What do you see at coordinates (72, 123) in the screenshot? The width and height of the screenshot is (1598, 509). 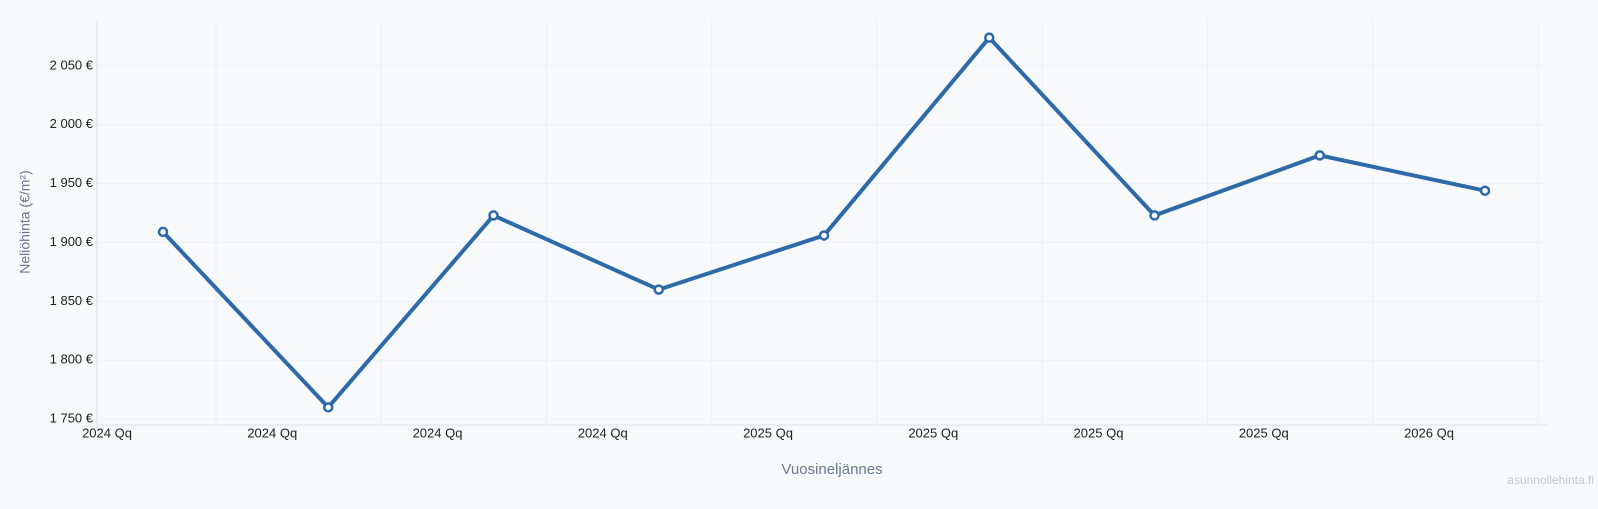 I see `y-tick-label: 2 000 €` at bounding box center [72, 123].